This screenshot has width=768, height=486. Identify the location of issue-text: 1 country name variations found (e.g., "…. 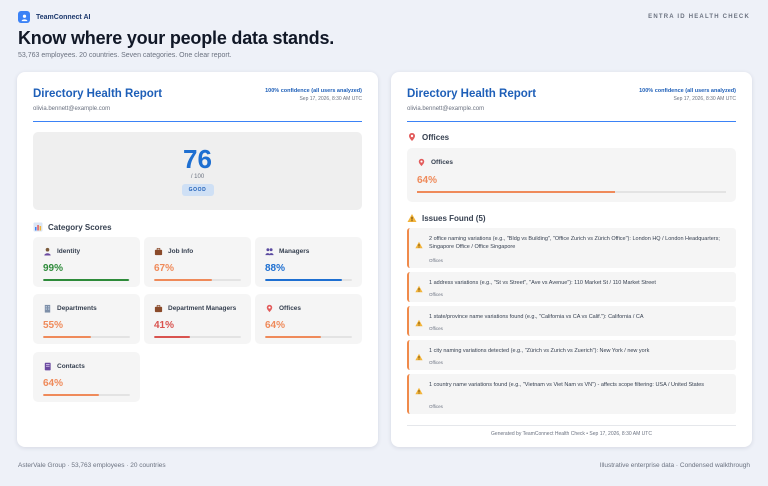
(567, 385).